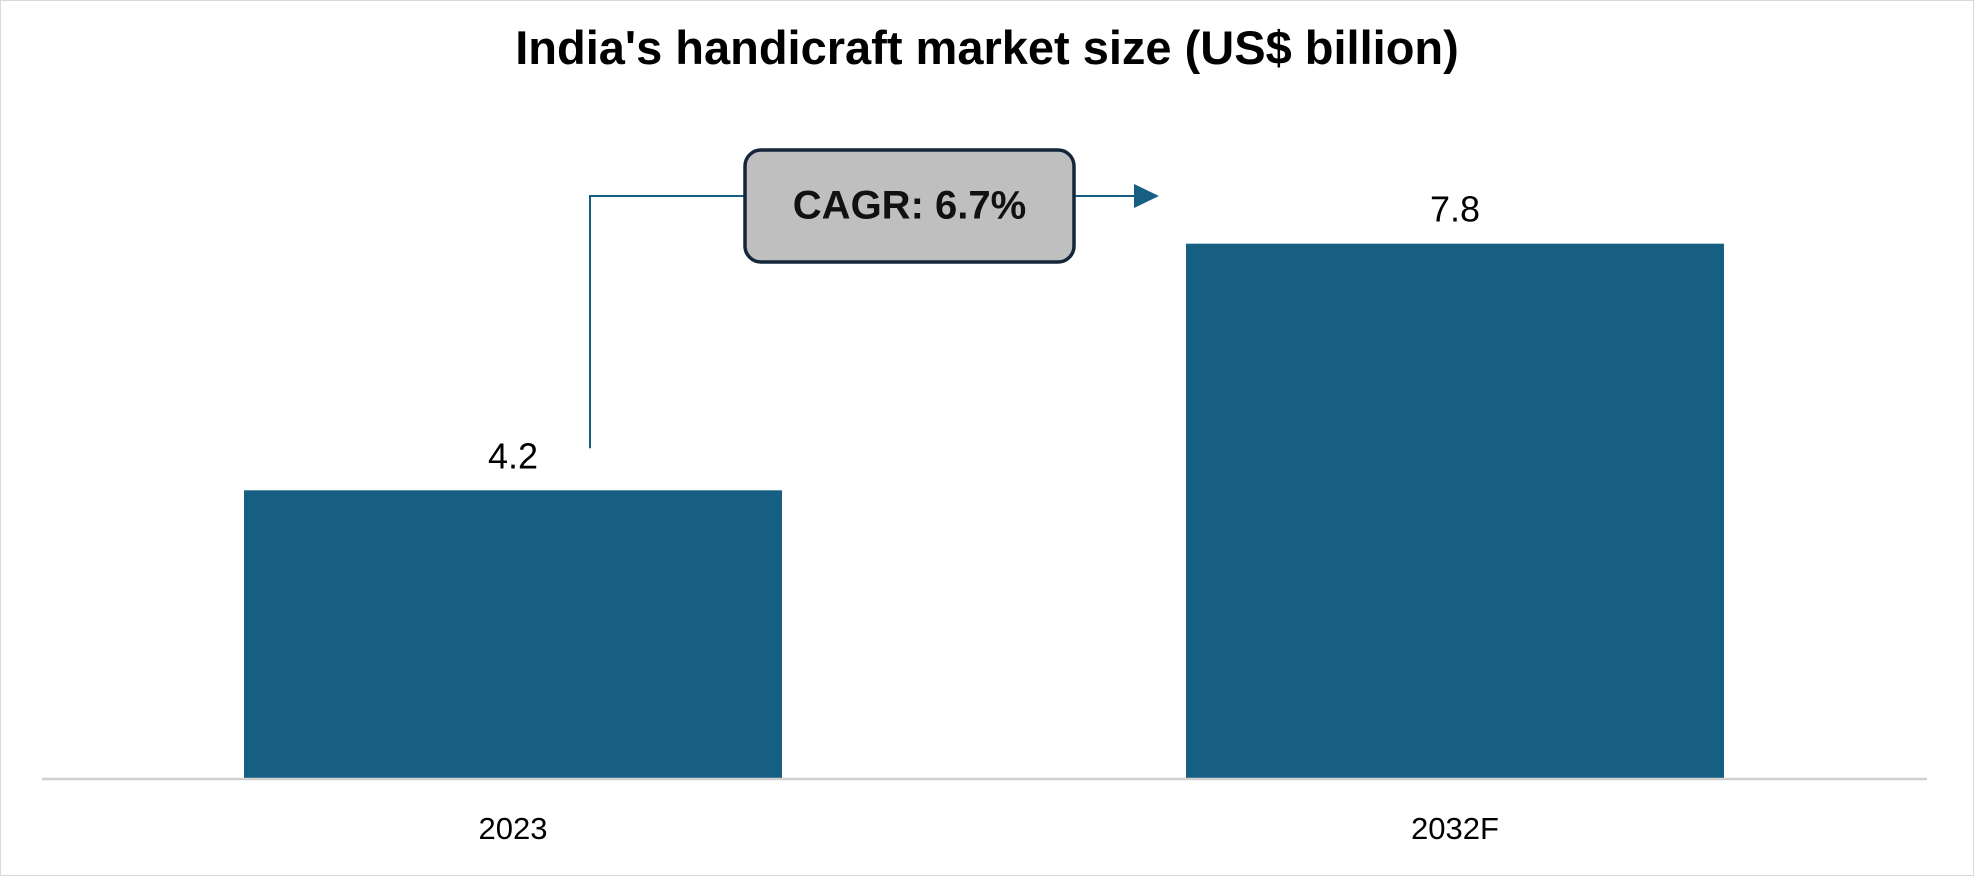 The height and width of the screenshot is (876, 1974). I want to click on data-label-2023: 4.2, so click(513, 455).